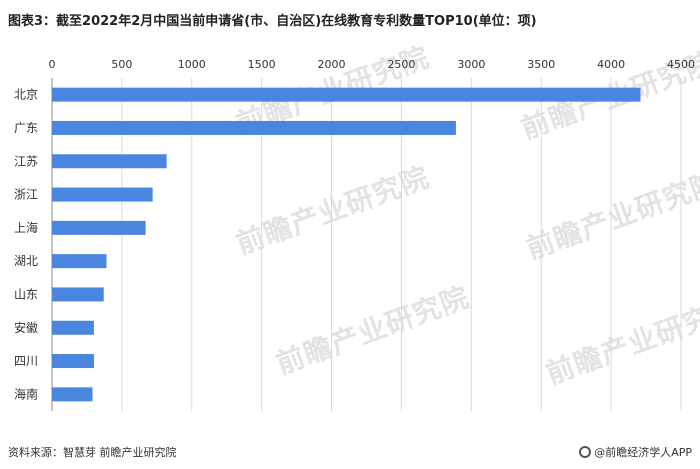  I want to click on x-tick-label: 500, so click(121, 64).